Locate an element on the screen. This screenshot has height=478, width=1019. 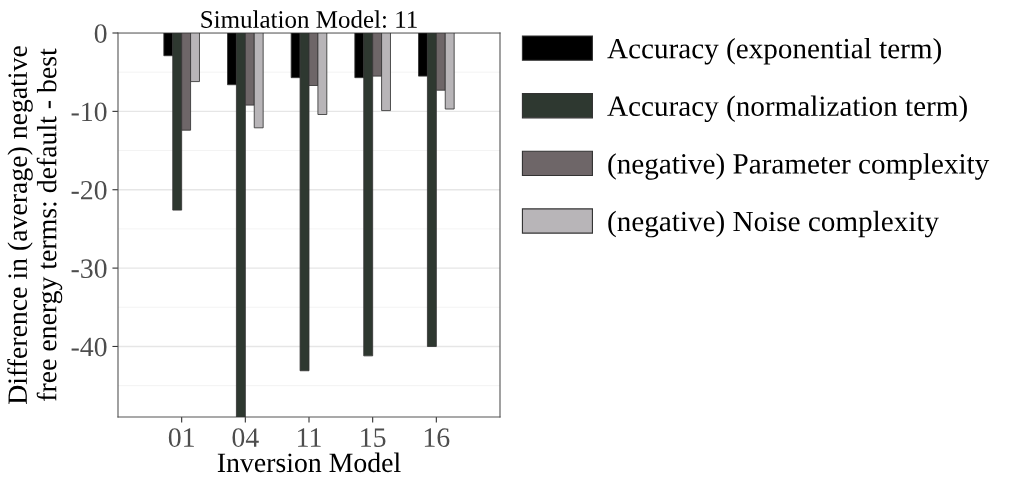
chart-title: Simulation Model: 11 is located at coordinates (309, 19).